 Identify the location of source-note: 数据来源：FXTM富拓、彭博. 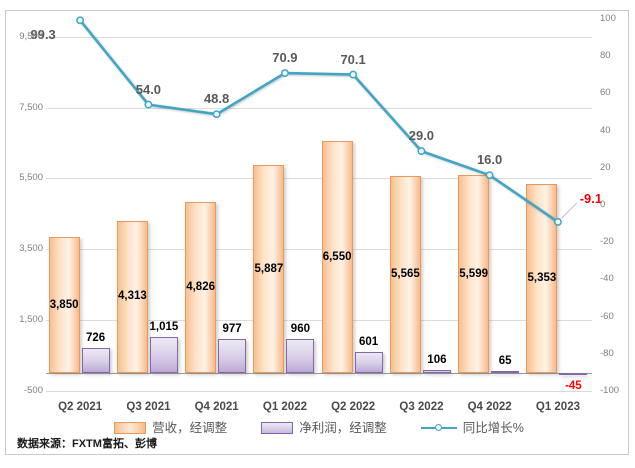
(87, 444).